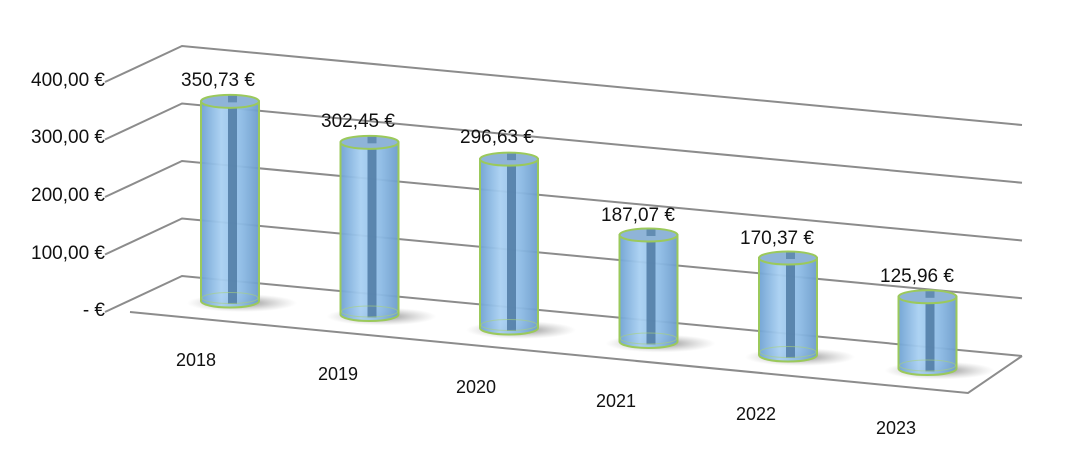  What do you see at coordinates (358, 121) in the screenshot?
I see `data-label-2019: 302,45 €` at bounding box center [358, 121].